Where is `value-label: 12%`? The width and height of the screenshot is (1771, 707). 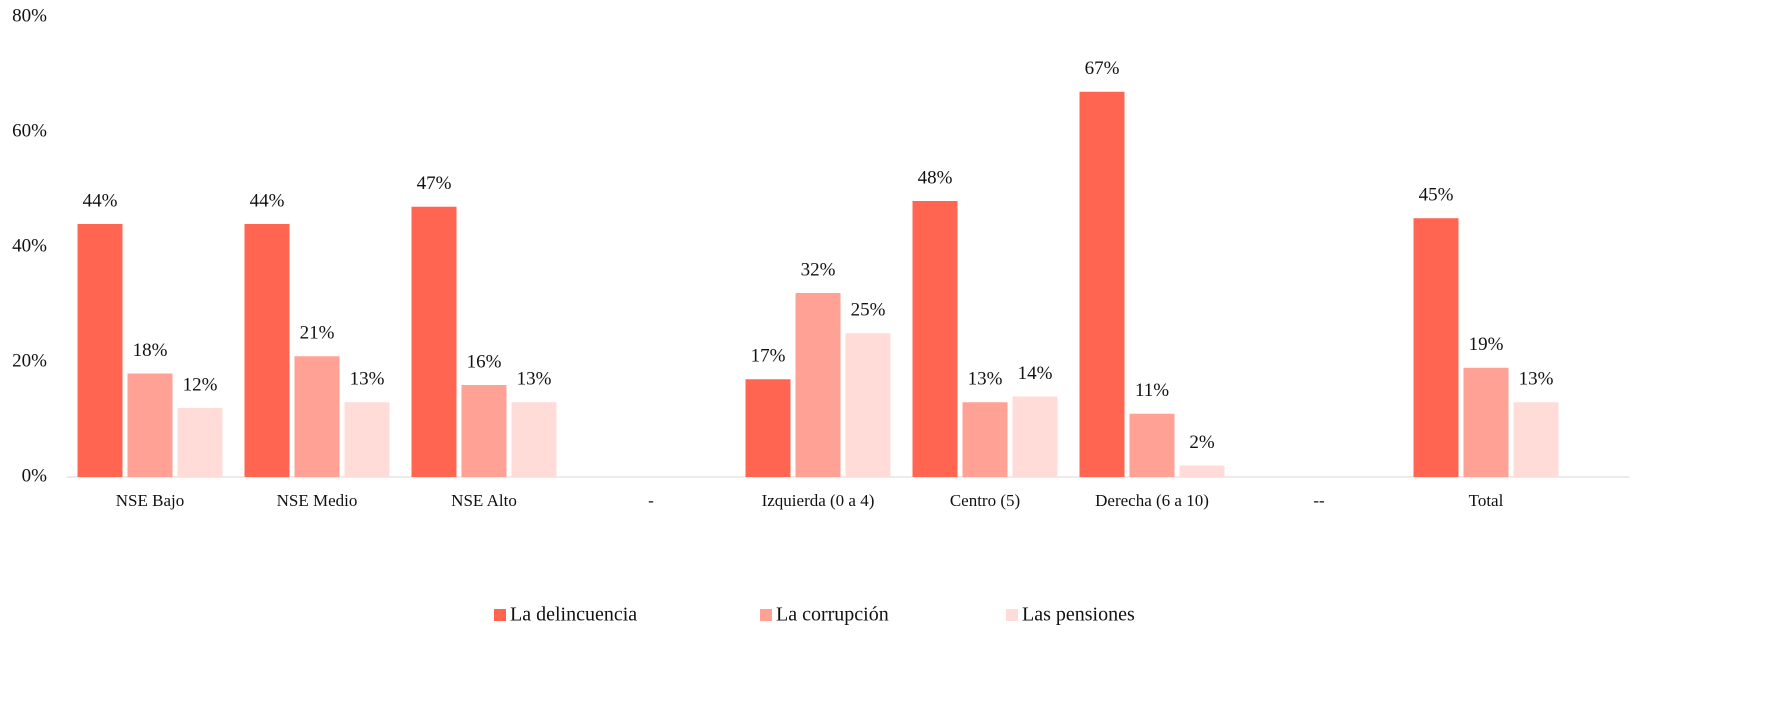
value-label: 12% is located at coordinates (200, 384).